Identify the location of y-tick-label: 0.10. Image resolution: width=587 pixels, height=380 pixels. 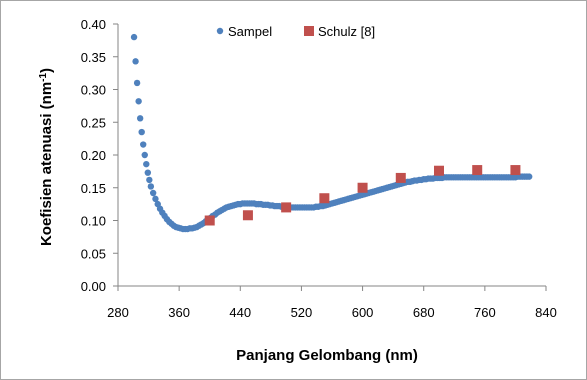
(93, 221).